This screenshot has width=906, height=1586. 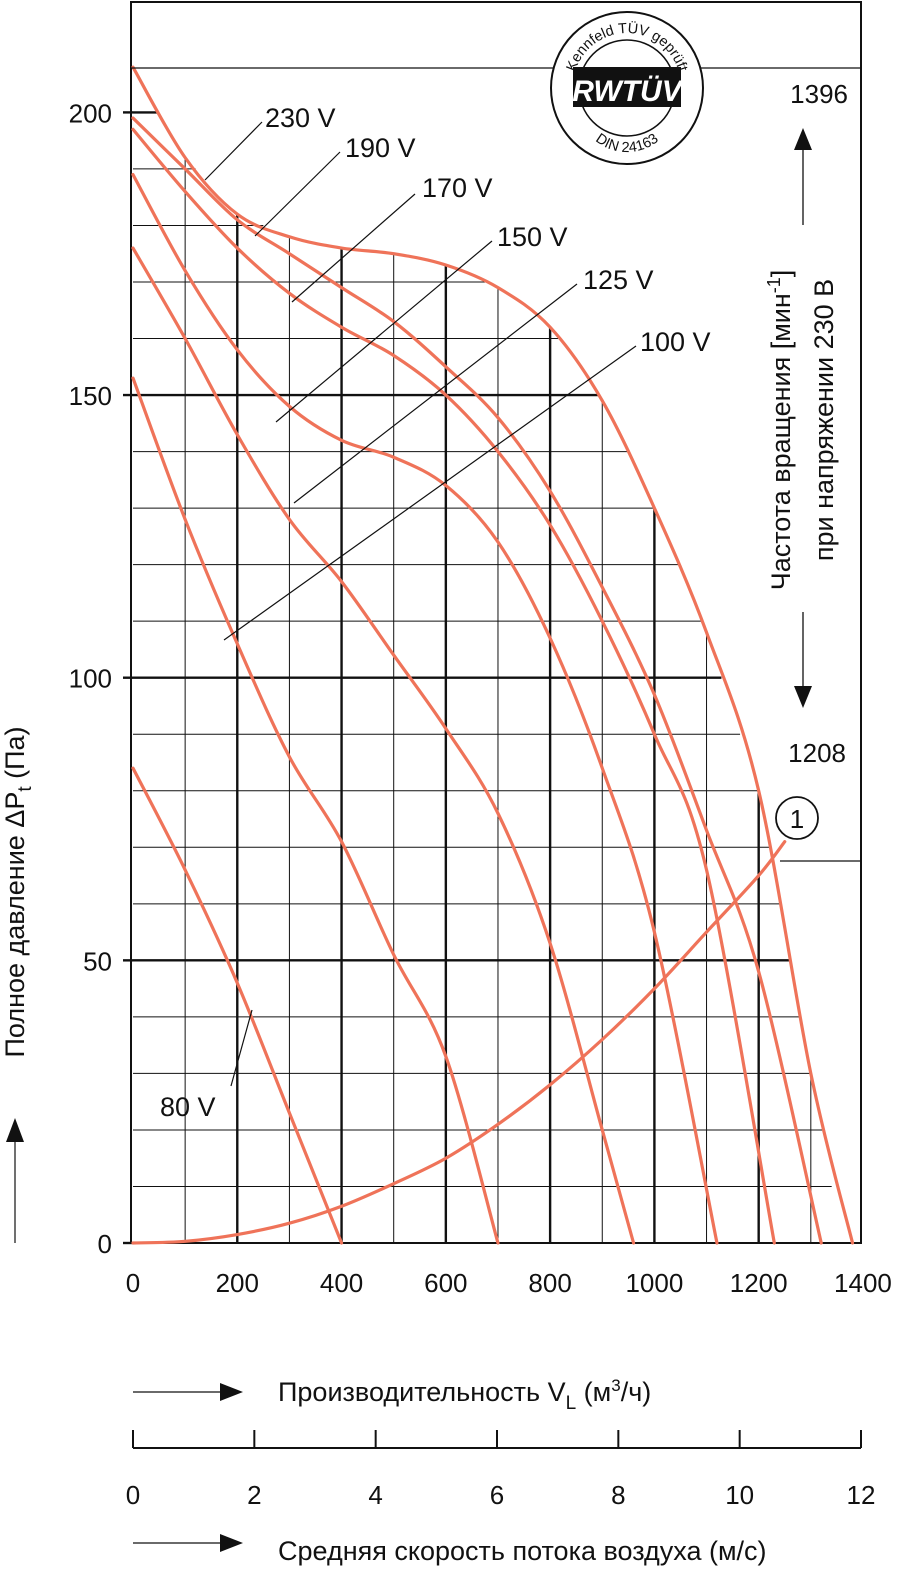 I want to click on rpm-min-label: 1208, so click(x=817, y=753).